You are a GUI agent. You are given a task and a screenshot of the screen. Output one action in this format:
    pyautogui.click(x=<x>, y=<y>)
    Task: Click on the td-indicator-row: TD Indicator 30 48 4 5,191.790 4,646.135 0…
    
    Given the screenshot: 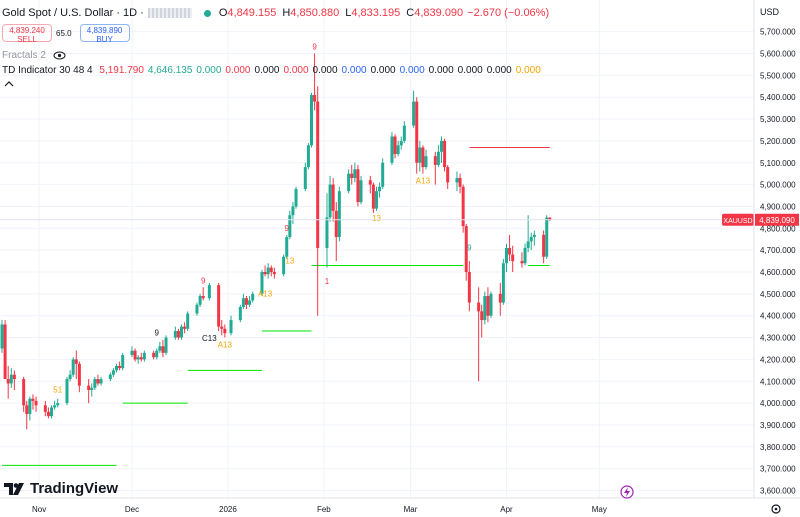 What is the action you would take?
    pyautogui.click(x=271, y=70)
    